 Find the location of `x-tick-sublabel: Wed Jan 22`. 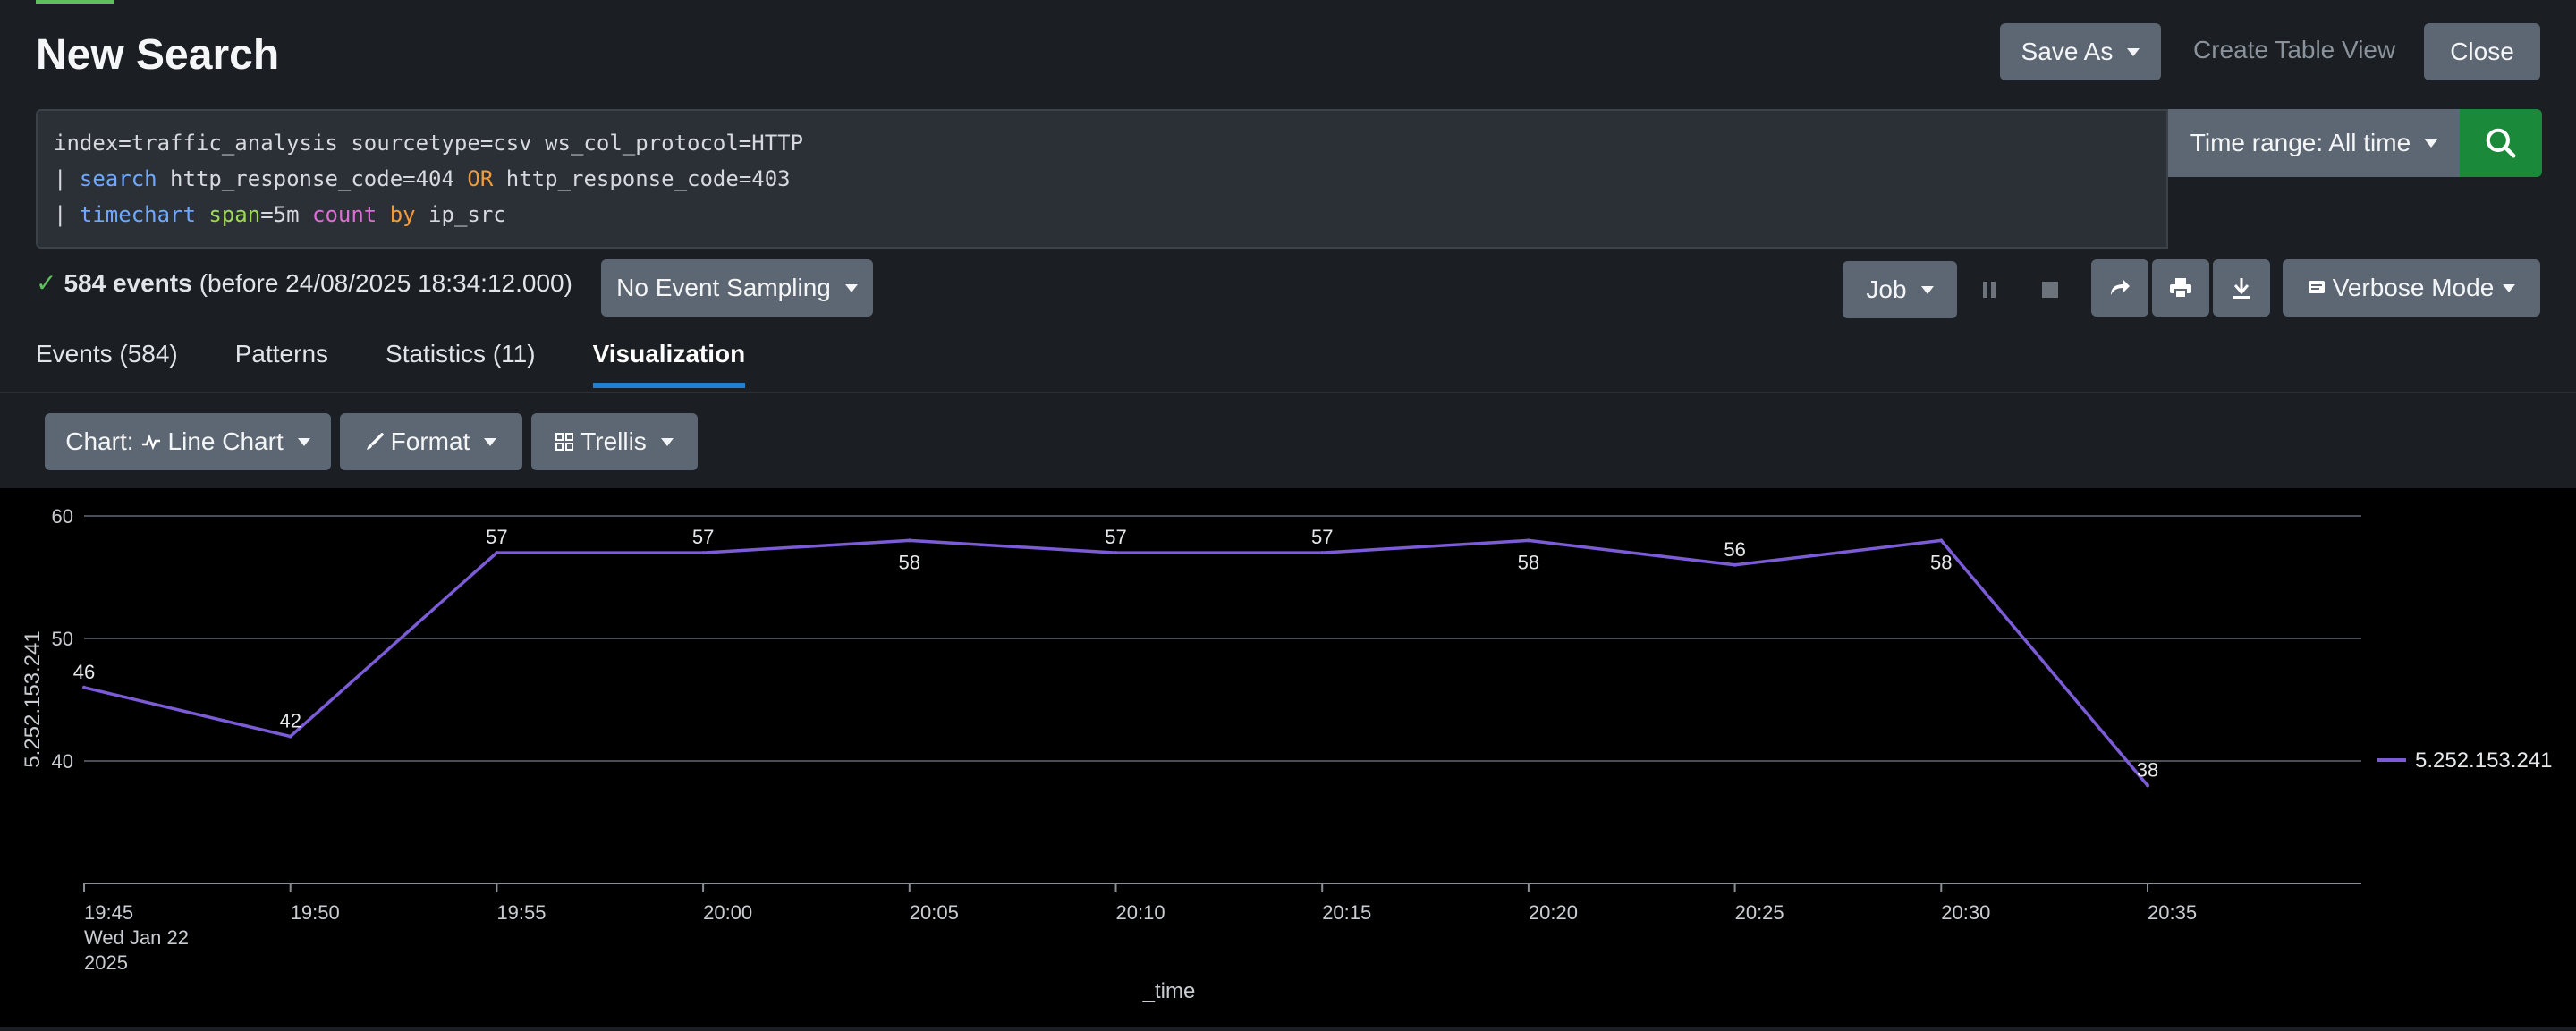

x-tick-sublabel: Wed Jan 22 is located at coordinates (136, 937).